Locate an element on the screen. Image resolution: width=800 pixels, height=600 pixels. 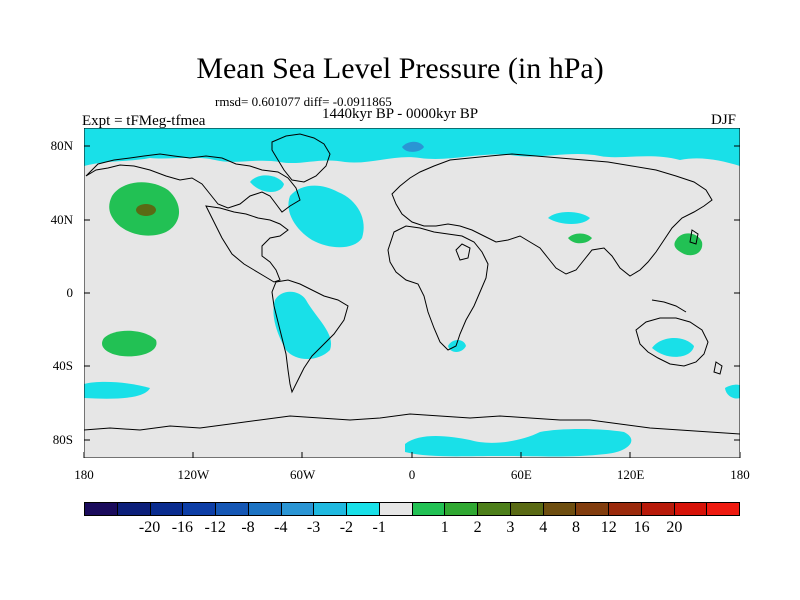
negative-region-south-pacific-east is located at coordinates (732, 391).